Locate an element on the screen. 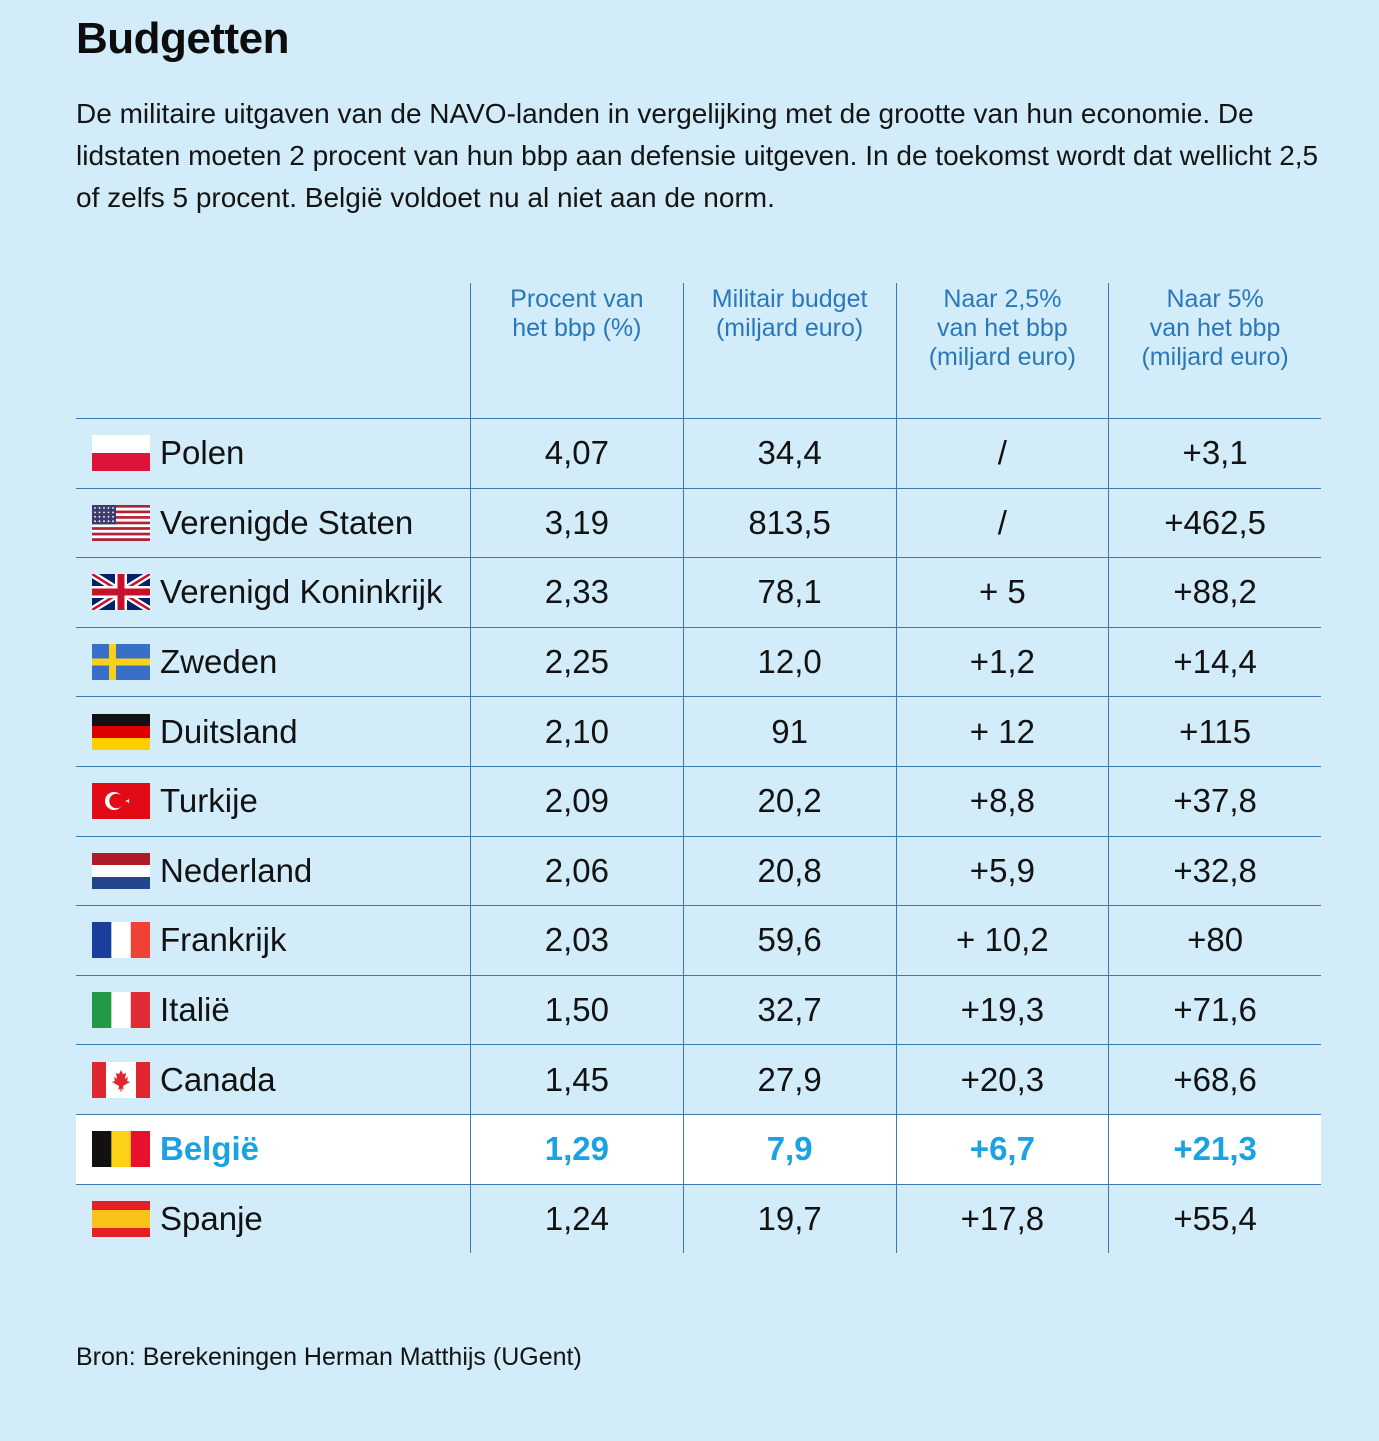 This screenshot has height=1441, width=1379. to-5-pct-value: +71,6 is located at coordinates (1214, 1010).